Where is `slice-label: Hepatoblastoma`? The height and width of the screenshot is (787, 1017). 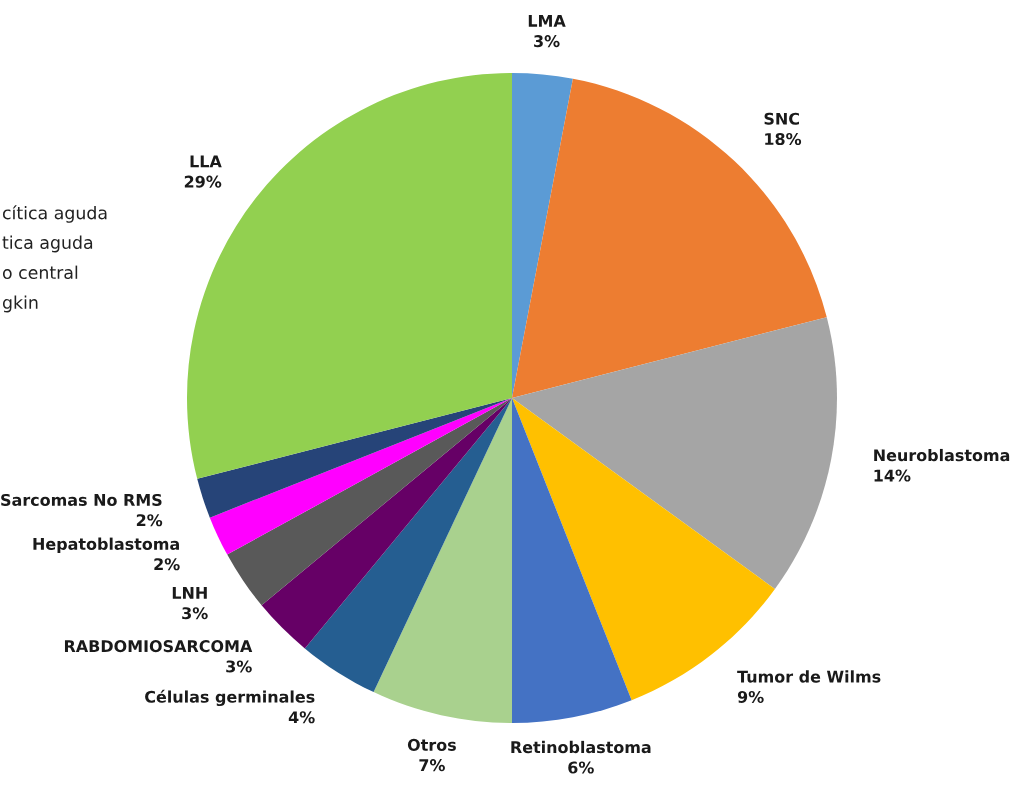
slice-label: Hepatoblastoma is located at coordinates (106, 545).